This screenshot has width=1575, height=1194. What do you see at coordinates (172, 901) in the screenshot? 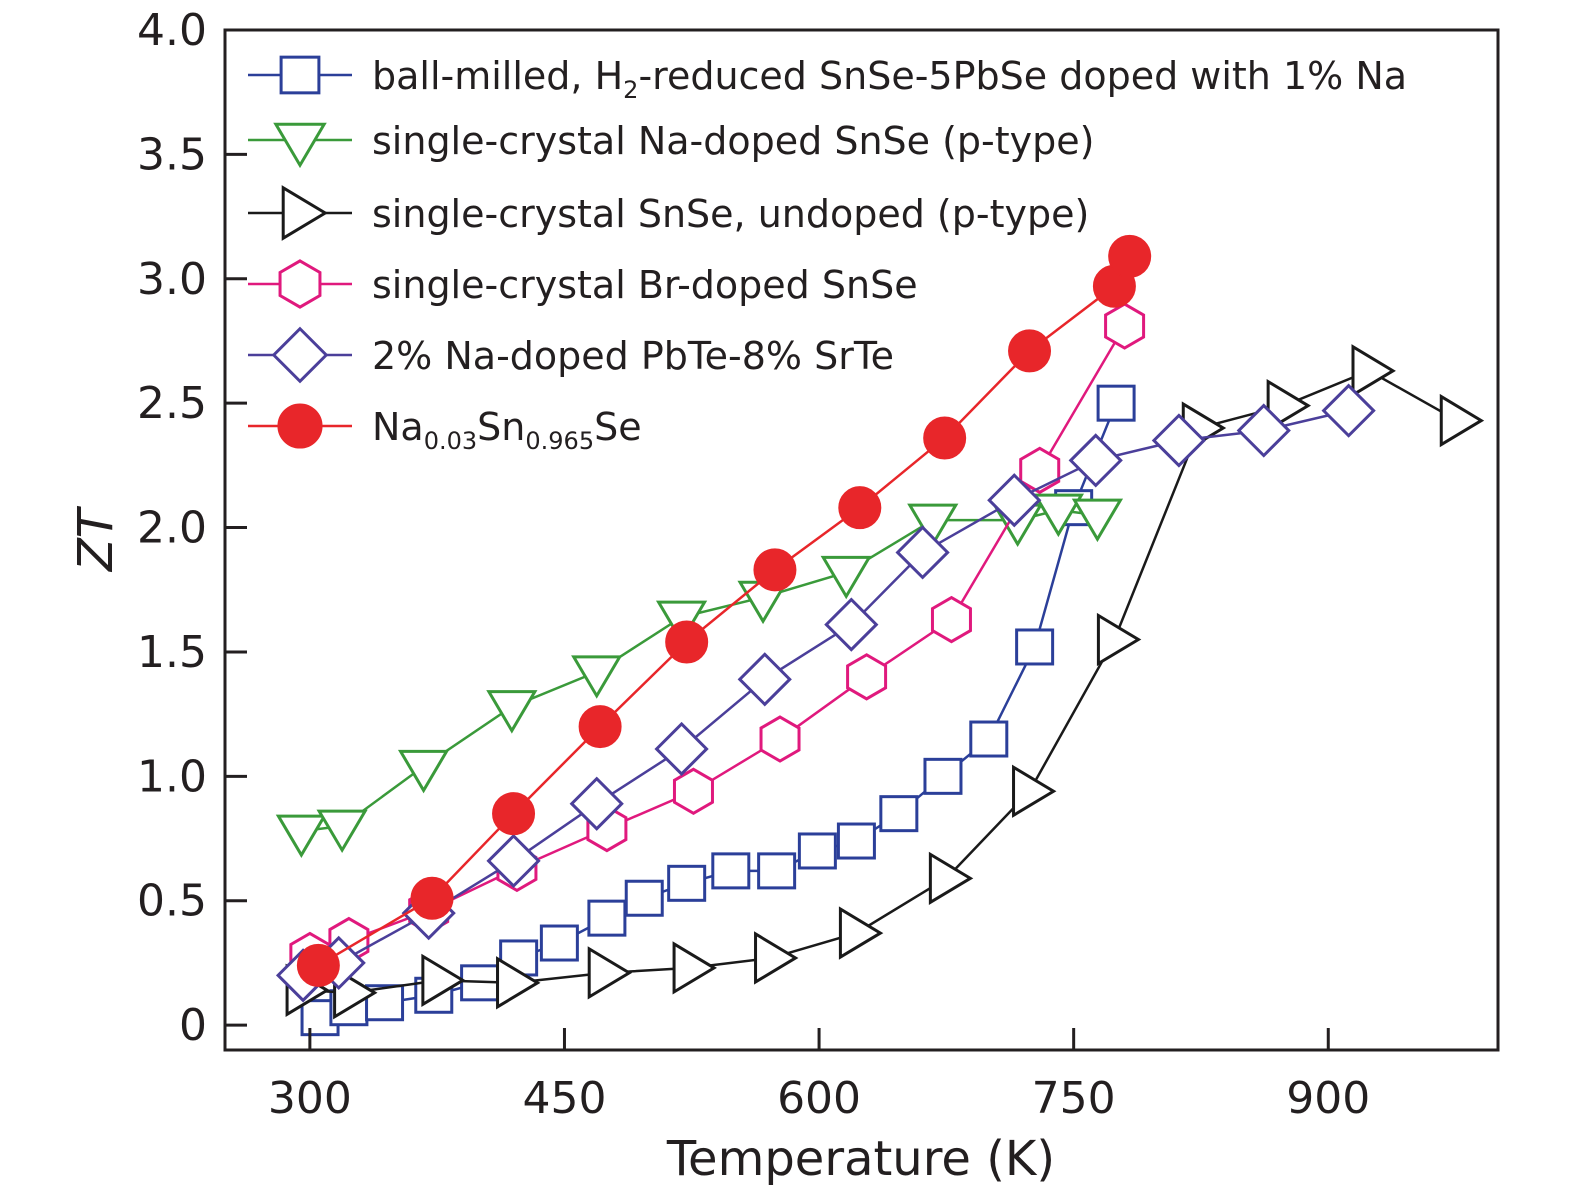
I see `y-tick-label: 0.5` at bounding box center [172, 901].